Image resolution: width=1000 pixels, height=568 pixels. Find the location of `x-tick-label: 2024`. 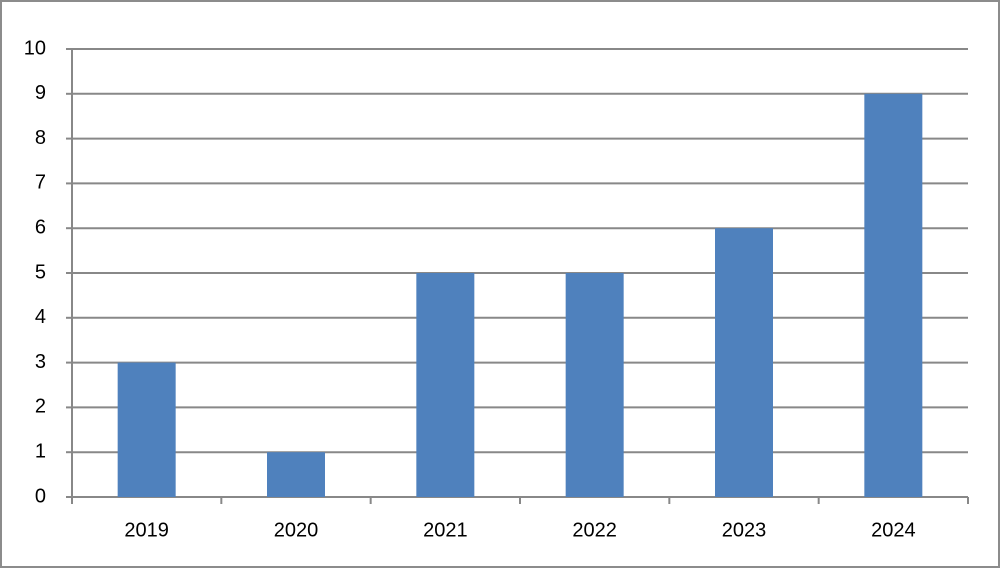

x-tick-label: 2024 is located at coordinates (893, 530).